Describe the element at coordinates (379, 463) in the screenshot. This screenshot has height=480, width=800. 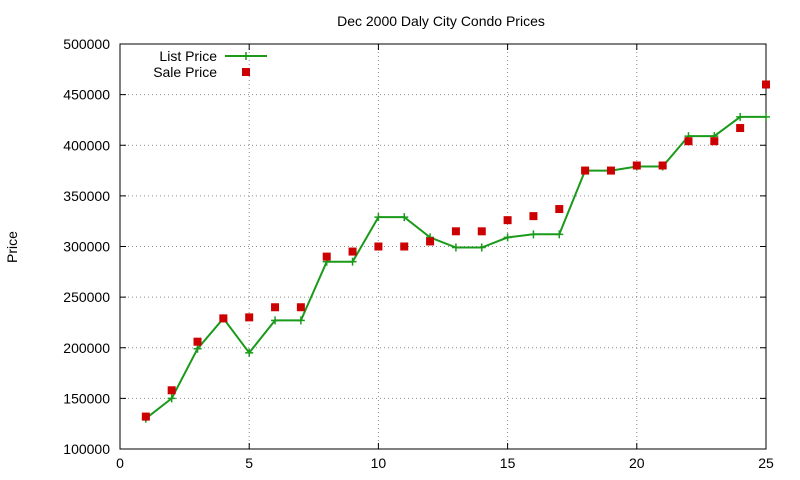
I see `x-tick-label: 10` at that location.